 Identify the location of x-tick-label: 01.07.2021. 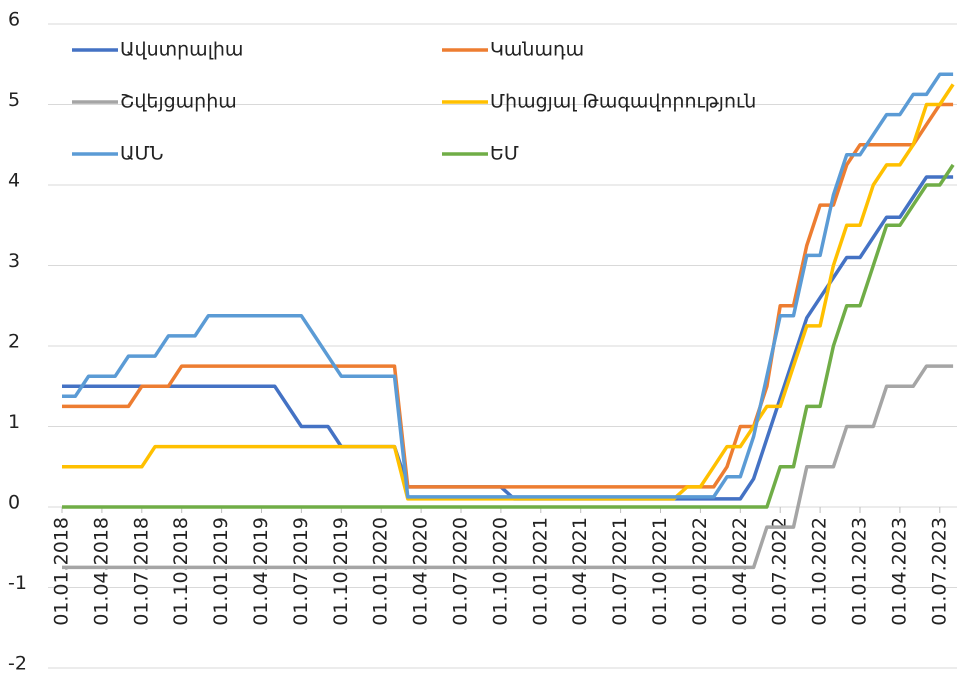
(620, 571).